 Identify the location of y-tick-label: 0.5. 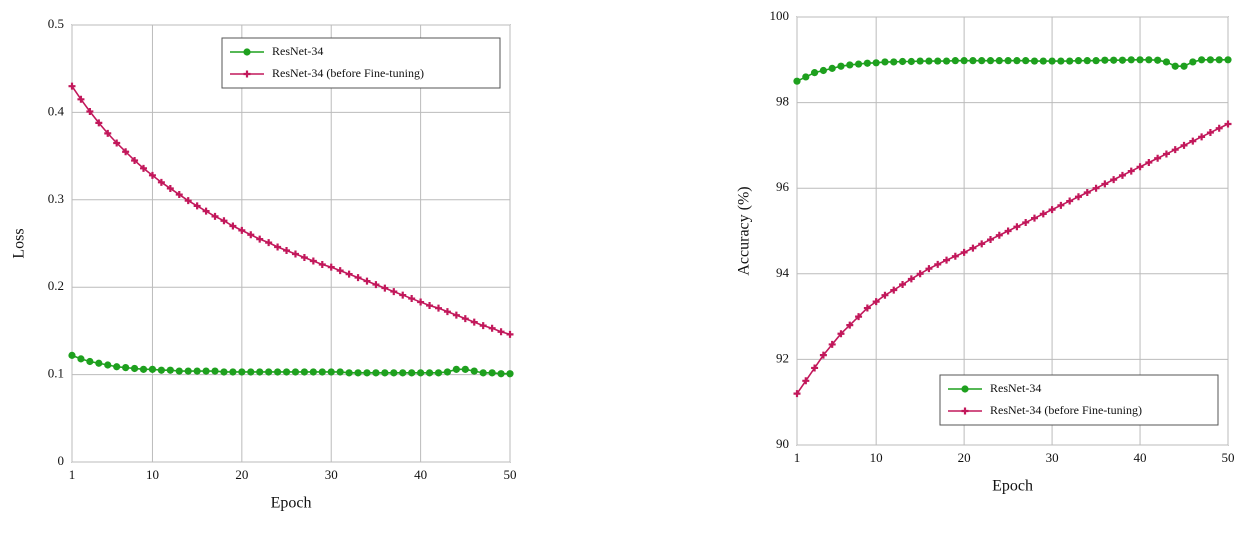
(56, 23).